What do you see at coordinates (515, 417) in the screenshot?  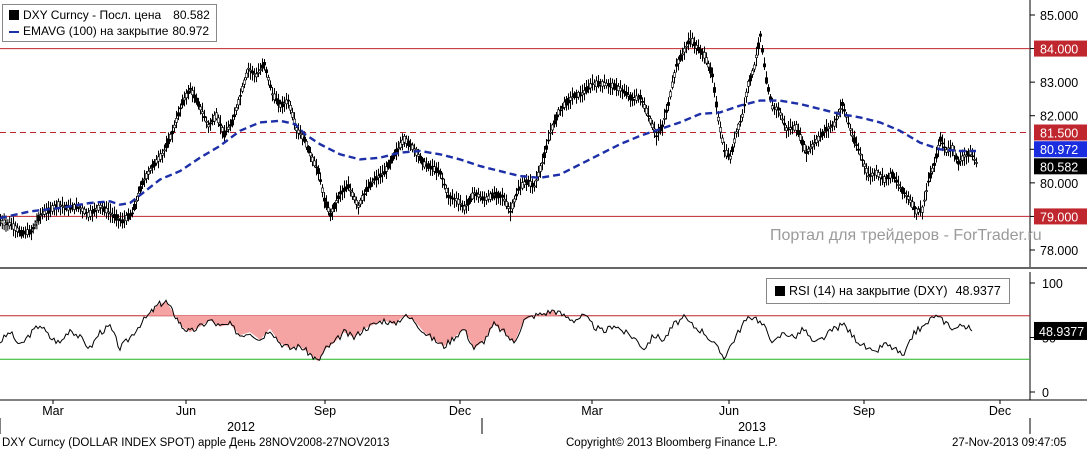 I see `time-axis: Mar Jun Sep Dec Mar Jun Sep Dec 2012 2013` at bounding box center [515, 417].